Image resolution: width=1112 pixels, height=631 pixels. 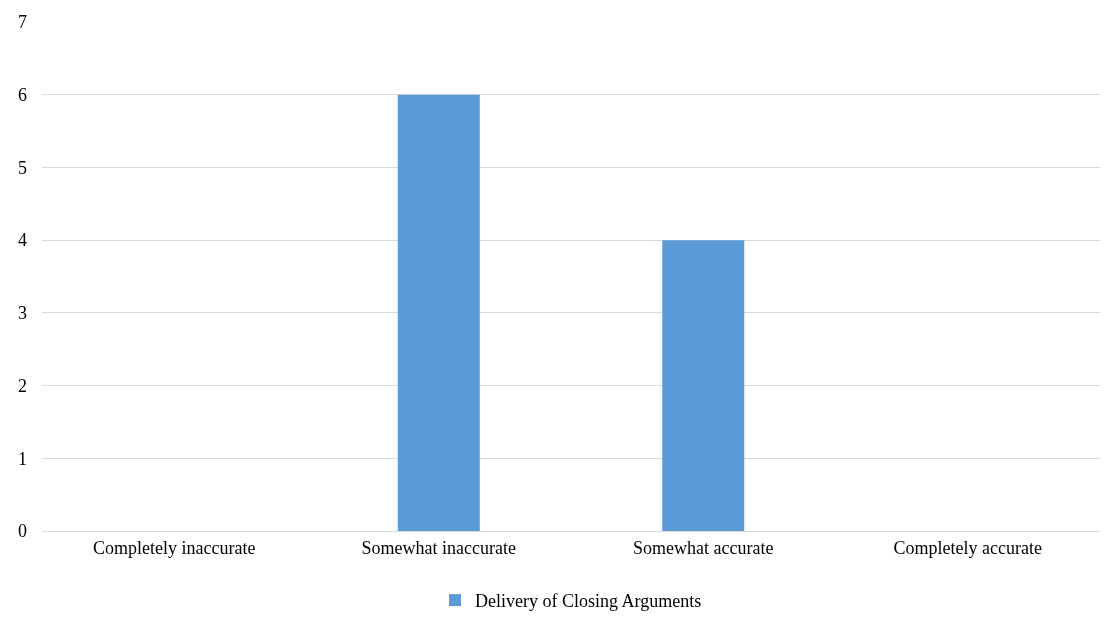 I want to click on legend-label: Delivery of Closing Arguments, so click(x=588, y=601).